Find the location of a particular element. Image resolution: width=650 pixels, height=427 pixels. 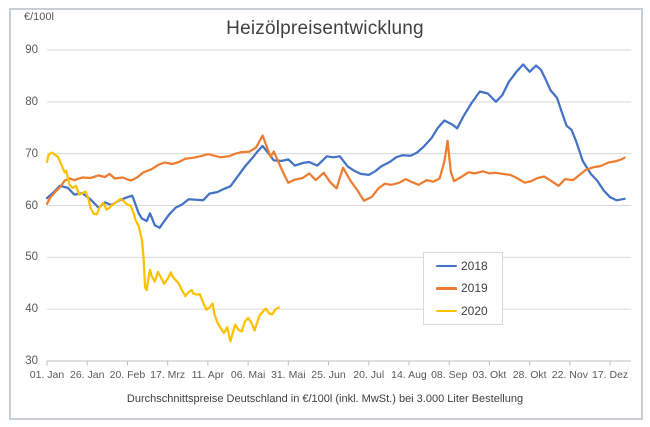

x-tick-label: 17. Dez is located at coordinates (610, 375).